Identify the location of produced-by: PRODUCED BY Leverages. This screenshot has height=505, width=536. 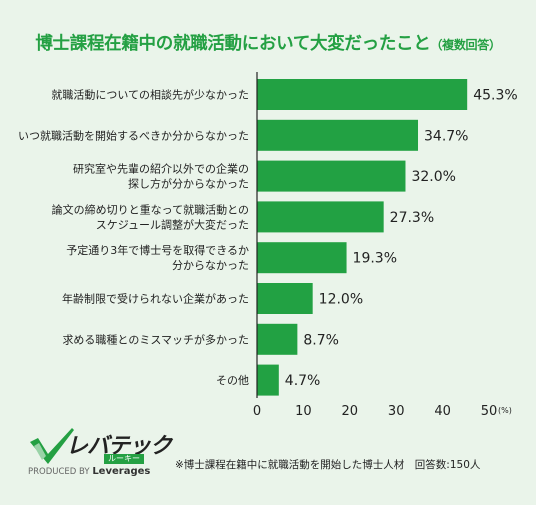
(89, 471).